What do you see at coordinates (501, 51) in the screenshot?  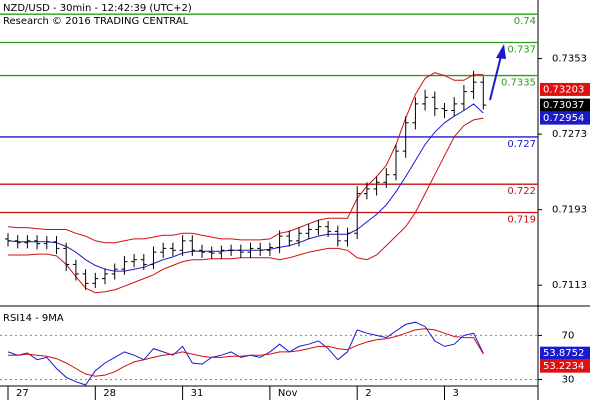 I see `arrow-head` at bounding box center [501, 51].